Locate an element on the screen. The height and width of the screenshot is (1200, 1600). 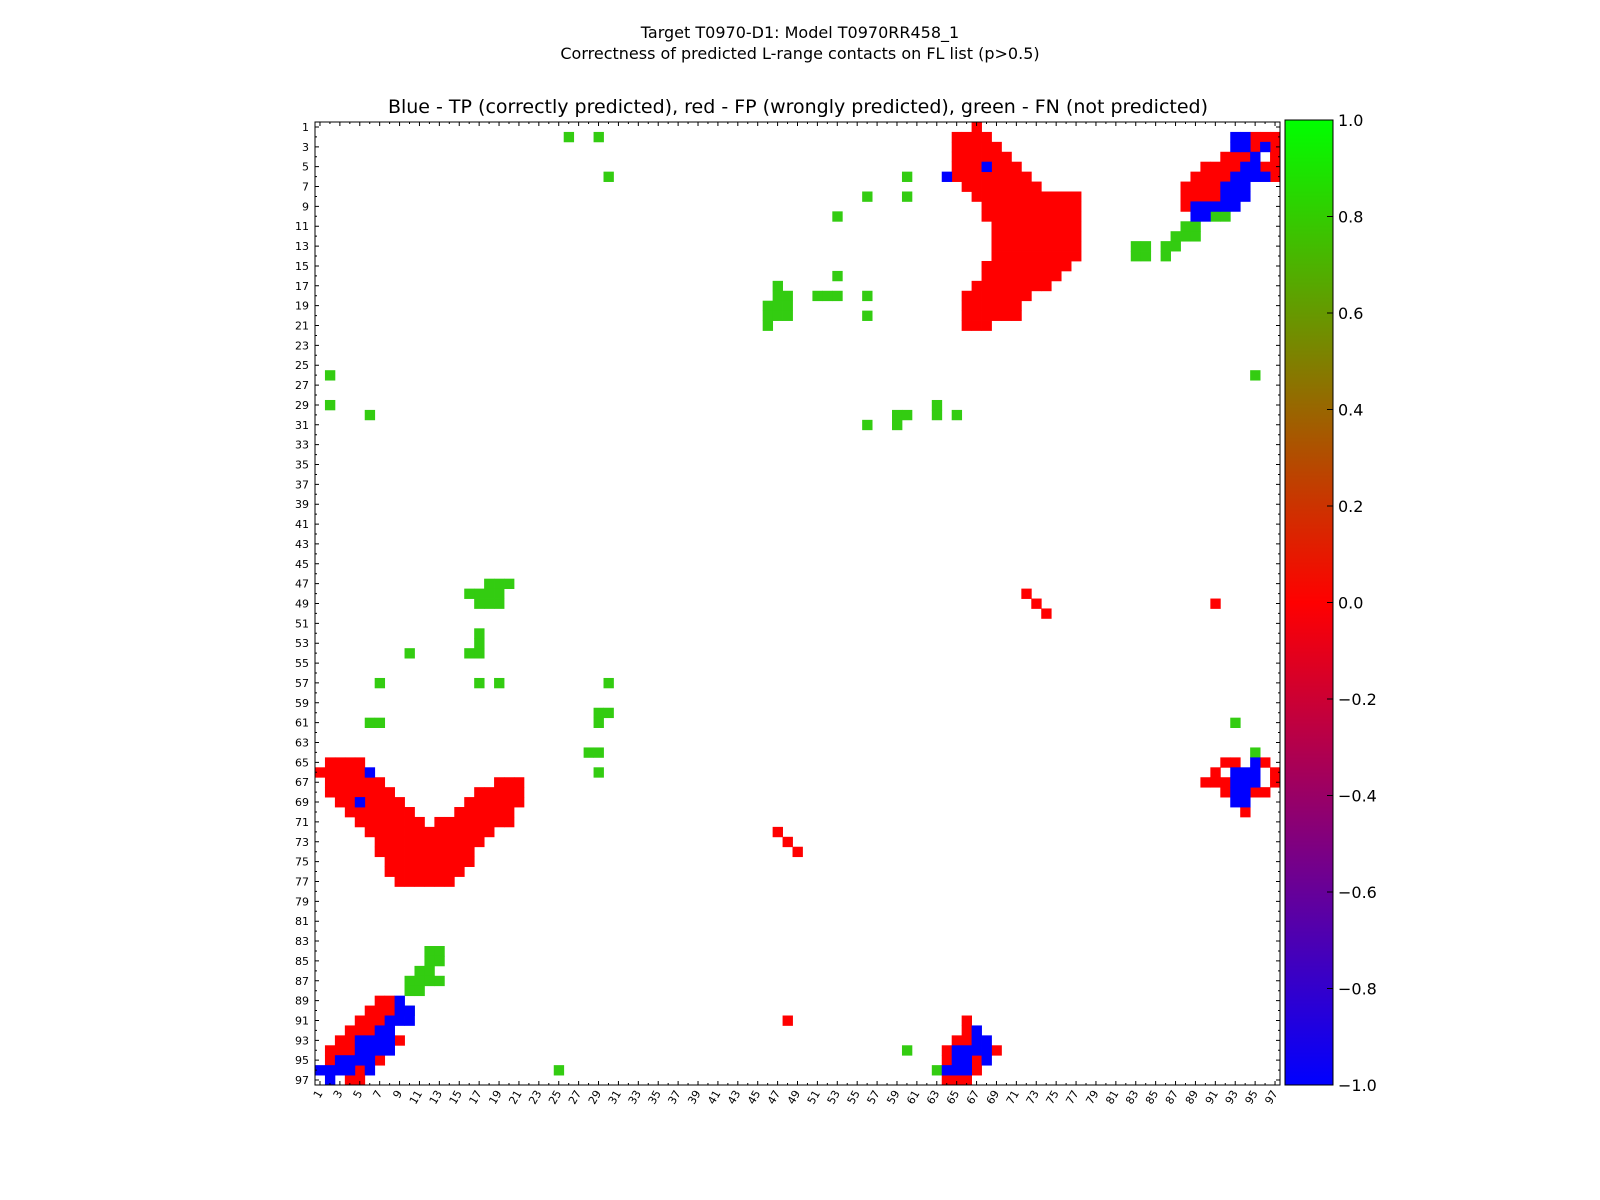
x-tick-label-91: 91 is located at coordinates (1212, 1097).